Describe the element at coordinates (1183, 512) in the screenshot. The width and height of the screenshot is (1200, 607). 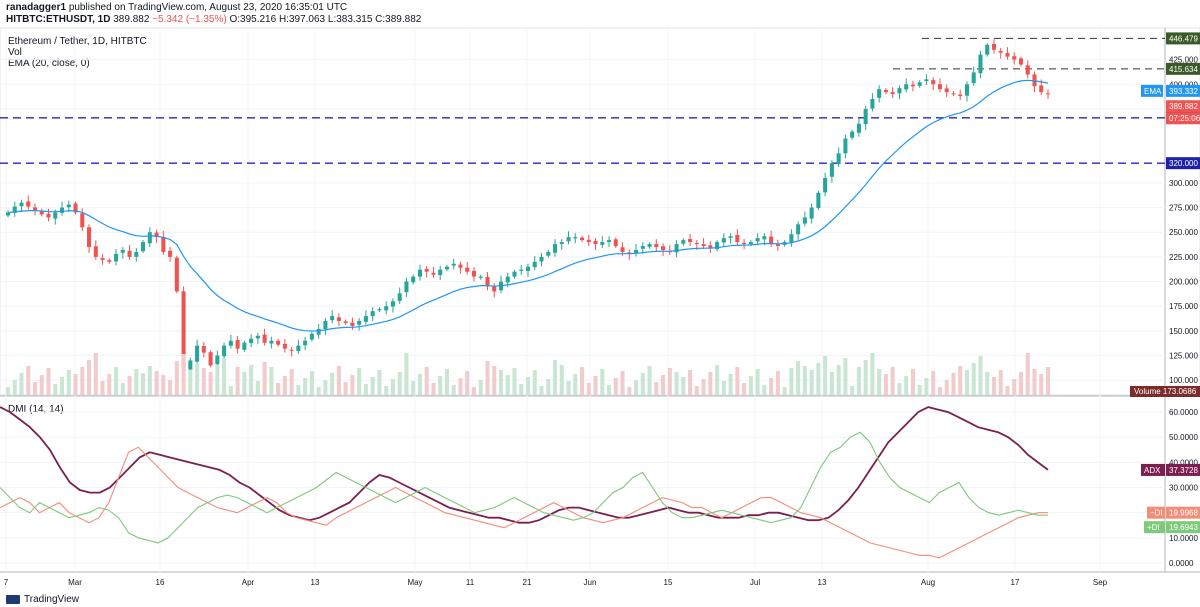
I see `dmi-value-tag-bg` at that location.